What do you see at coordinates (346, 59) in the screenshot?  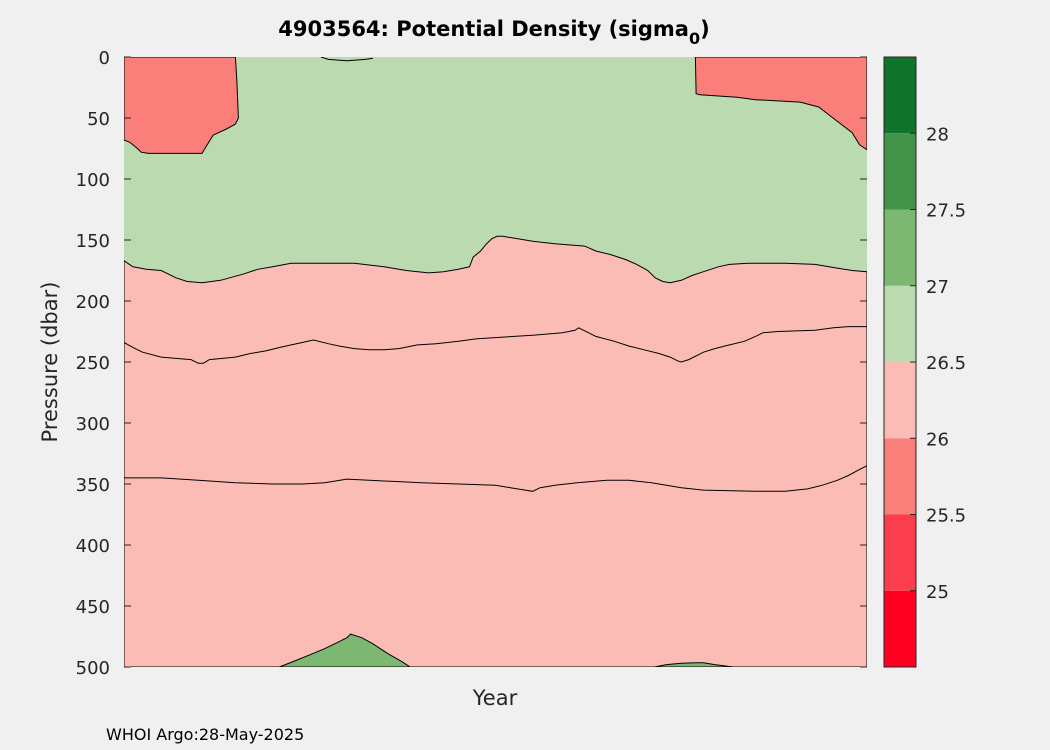 I see `contour-line-26-top` at bounding box center [346, 59].